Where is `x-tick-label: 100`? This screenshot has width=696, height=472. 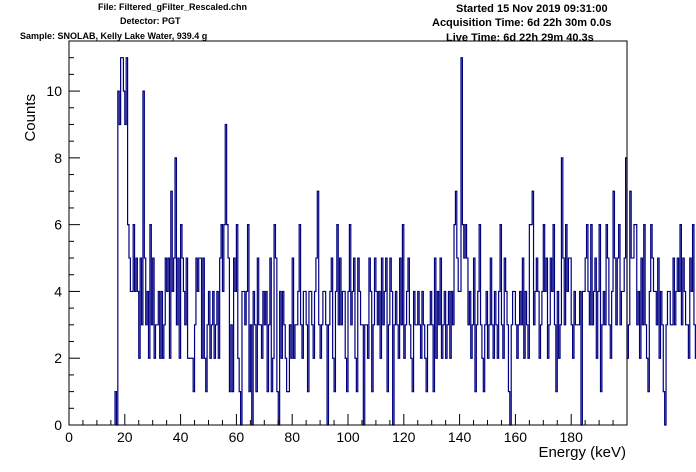 x-tick-label: 100 is located at coordinates (348, 437).